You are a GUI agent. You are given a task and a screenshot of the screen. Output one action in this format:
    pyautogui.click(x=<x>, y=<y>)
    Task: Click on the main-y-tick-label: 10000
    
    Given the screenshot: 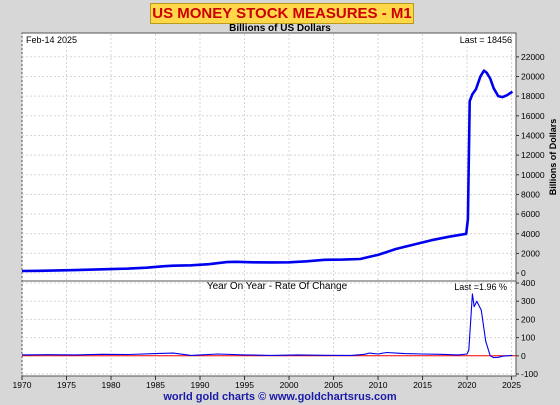 What is the action you would take?
    pyautogui.click(x=533, y=175)
    